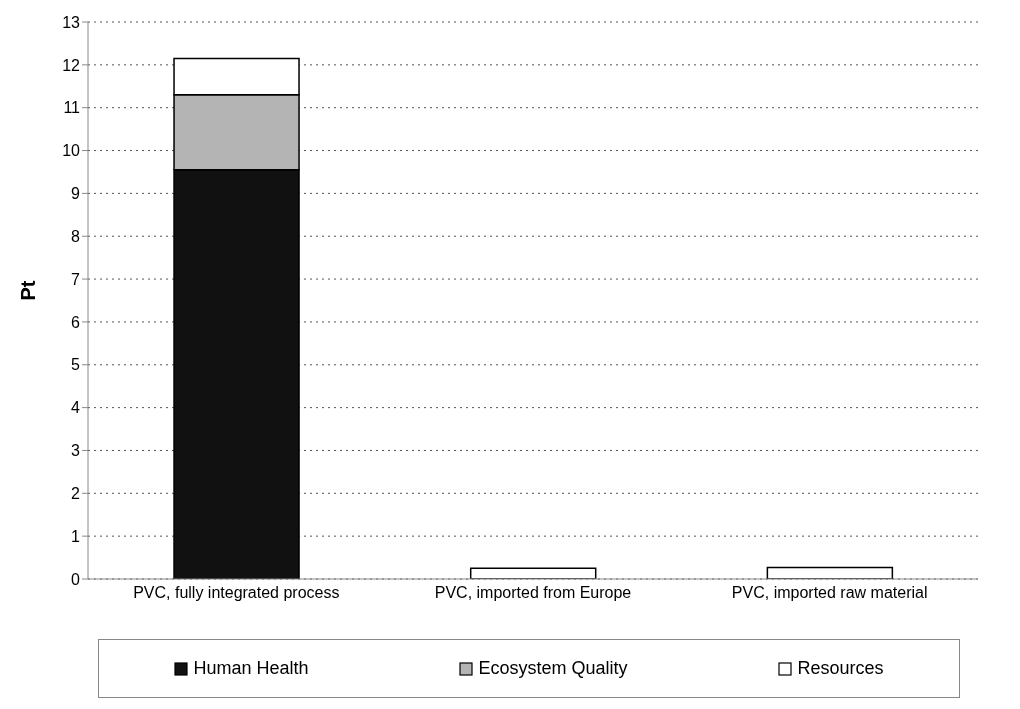  Describe the element at coordinates (840, 668) in the screenshot. I see `legend-label: Resources` at that location.